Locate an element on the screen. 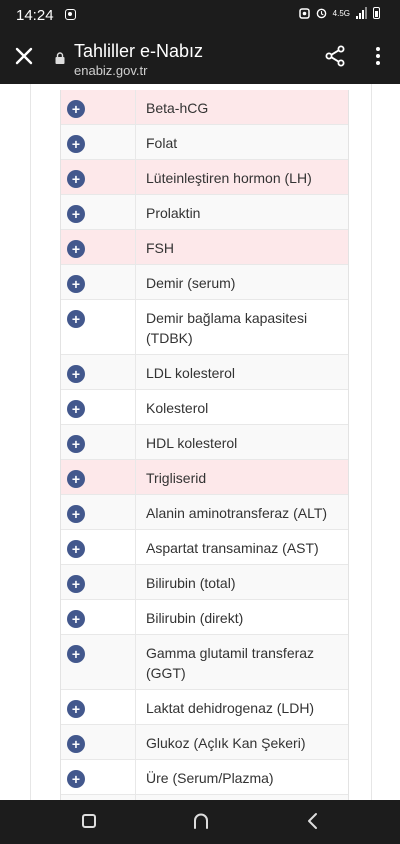 The image size is (400, 844). network-type: 4.5G is located at coordinates (341, 13).